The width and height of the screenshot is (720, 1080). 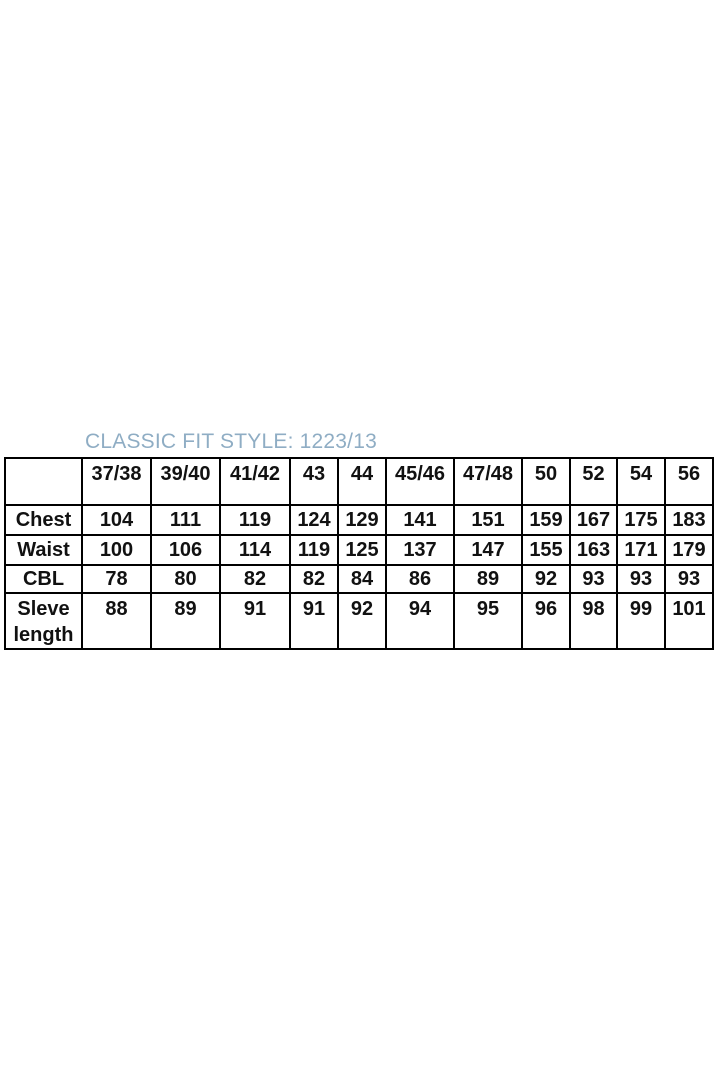 What do you see at coordinates (362, 520) in the screenshot?
I see `size-cell: 129` at bounding box center [362, 520].